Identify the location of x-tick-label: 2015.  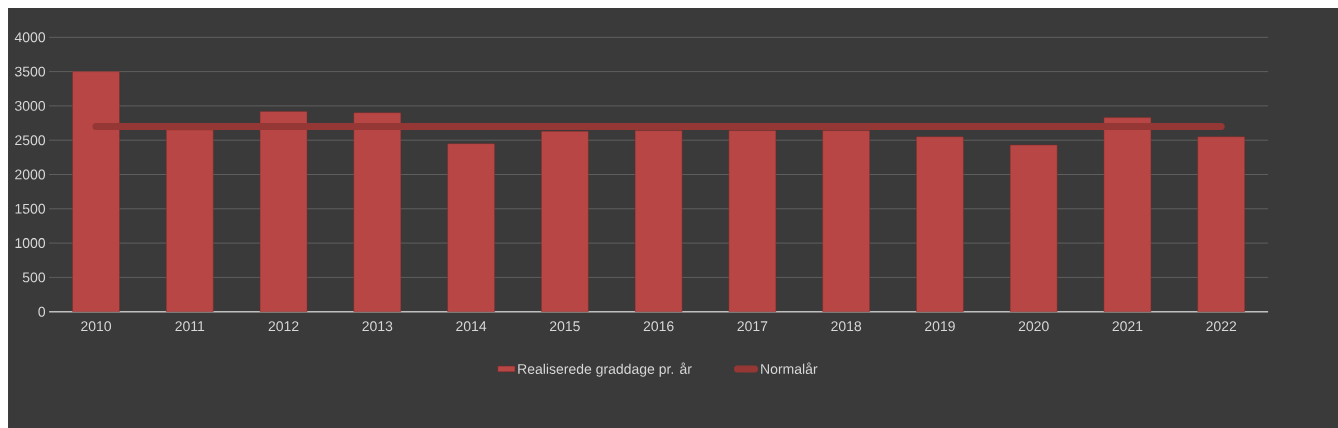
(564, 326).